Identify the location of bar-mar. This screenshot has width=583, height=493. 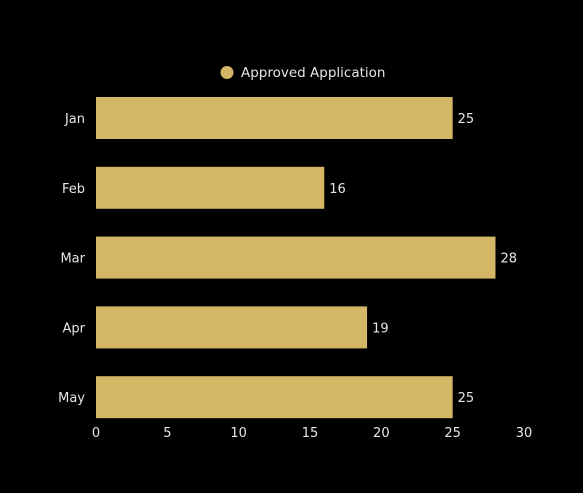
(296, 257).